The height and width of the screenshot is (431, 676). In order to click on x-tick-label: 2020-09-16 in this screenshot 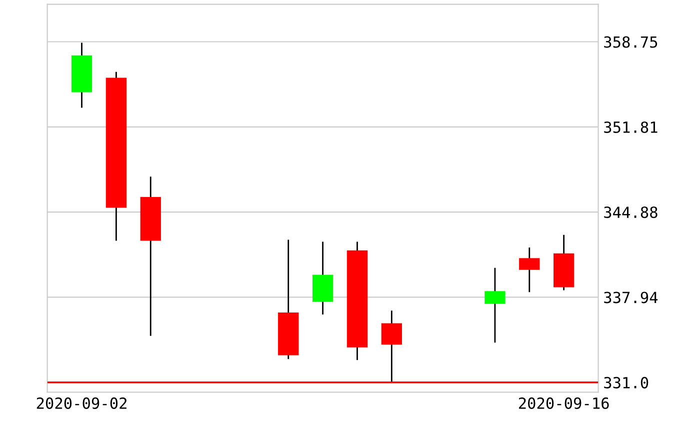, I will do `click(563, 403)`.